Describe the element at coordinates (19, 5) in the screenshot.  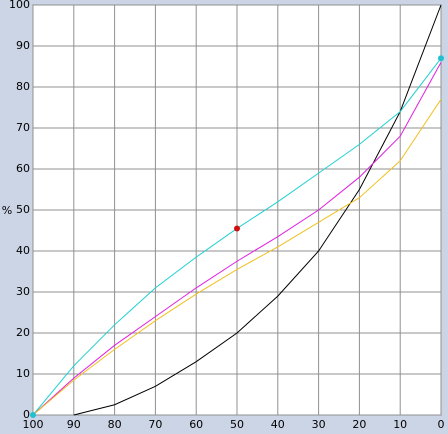
I see `y-tick-label: 100` at that location.